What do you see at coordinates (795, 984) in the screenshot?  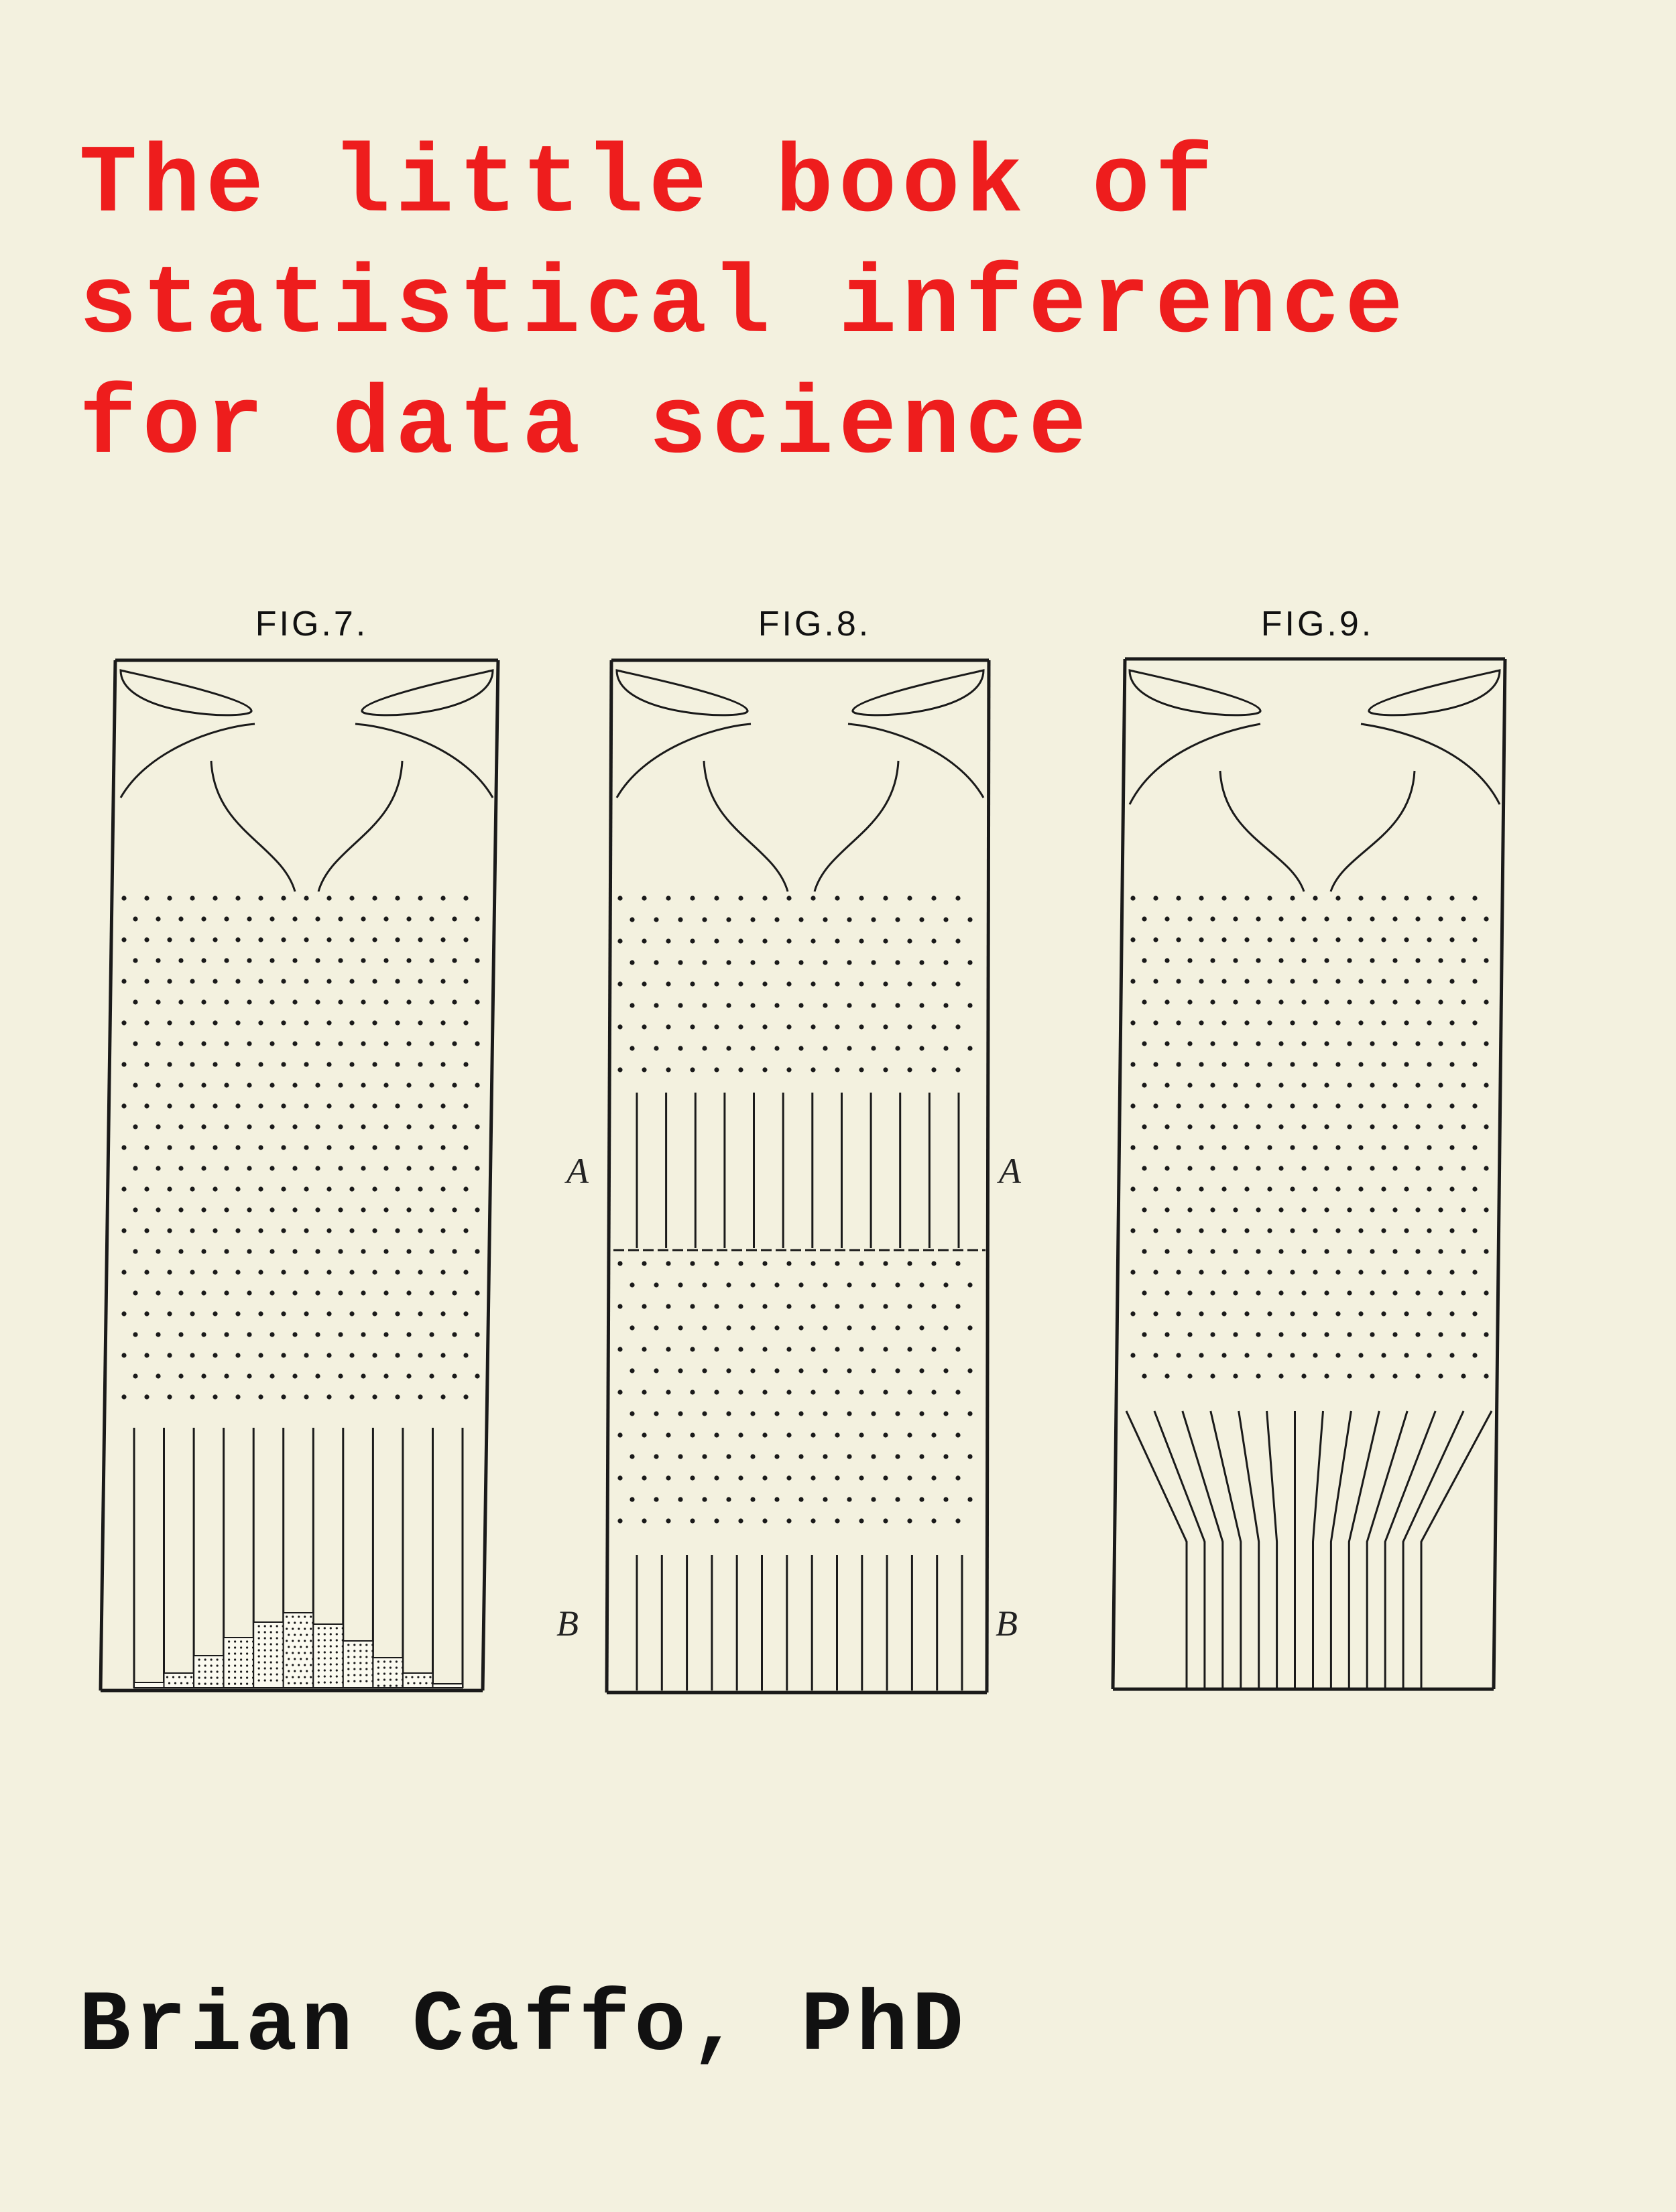 I see `fig-8-upper-pins` at bounding box center [795, 984].